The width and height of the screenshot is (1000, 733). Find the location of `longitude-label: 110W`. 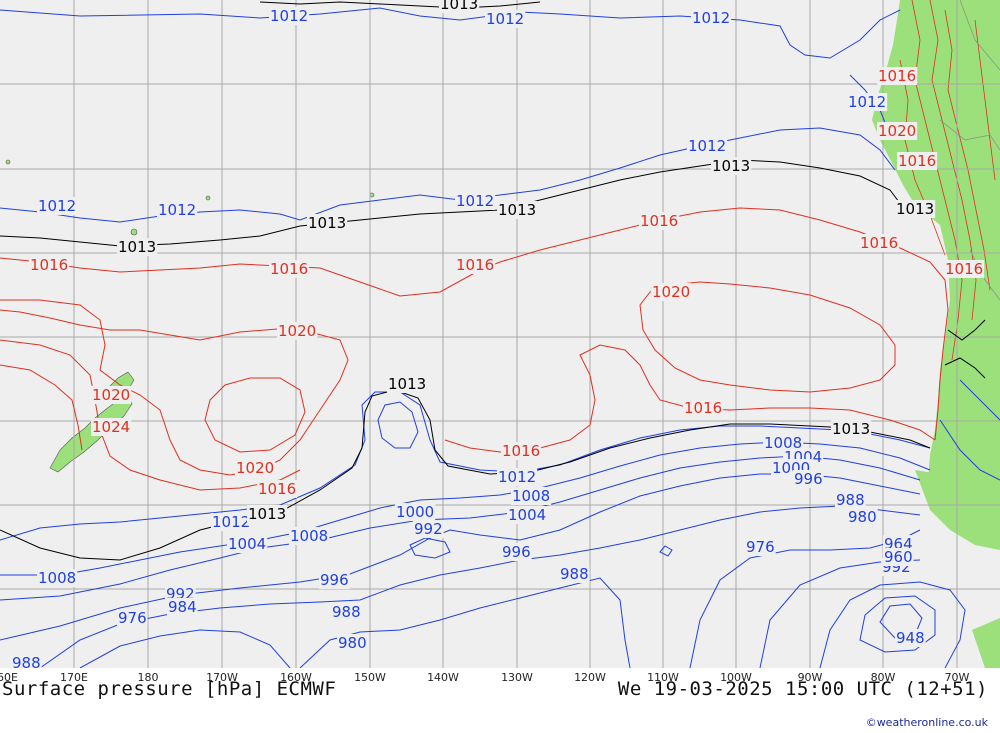

longitude-label: 110W is located at coordinates (663, 677).